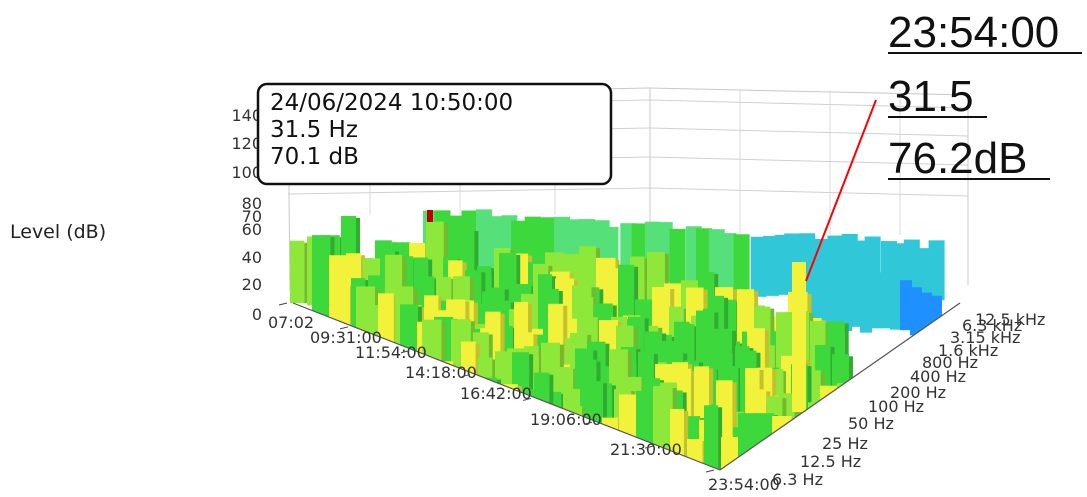 The image size is (1087, 497). Describe the element at coordinates (809, 91) in the screenshot. I see `grid-side-top-edge` at that location.